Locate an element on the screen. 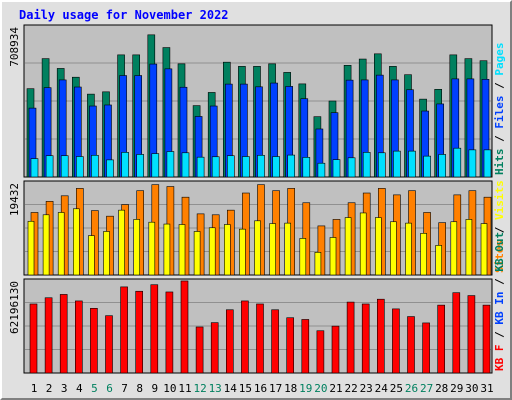  day-label: 16 is located at coordinates (260, 388).